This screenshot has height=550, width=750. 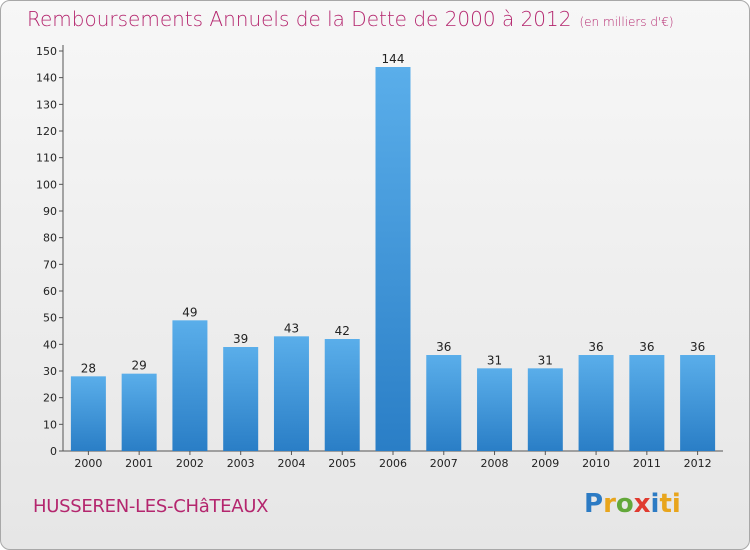 I want to click on y-tick-label: 70, so click(x=50, y=264).